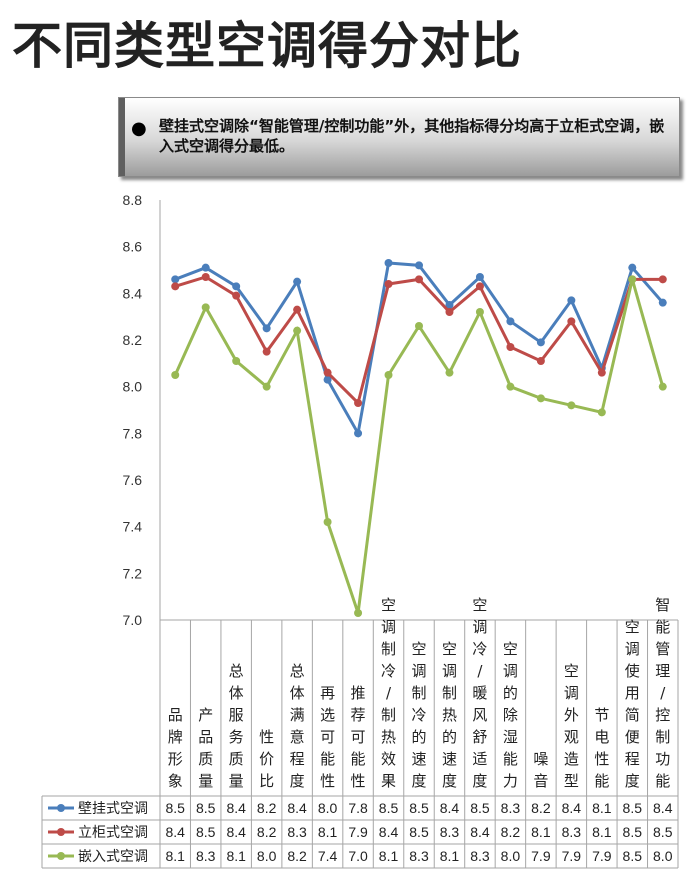 Image resolution: width=688 pixels, height=880 pixels. Describe the element at coordinates (358, 737) in the screenshot. I see `x-category-label: 推荐可能性` at that location.